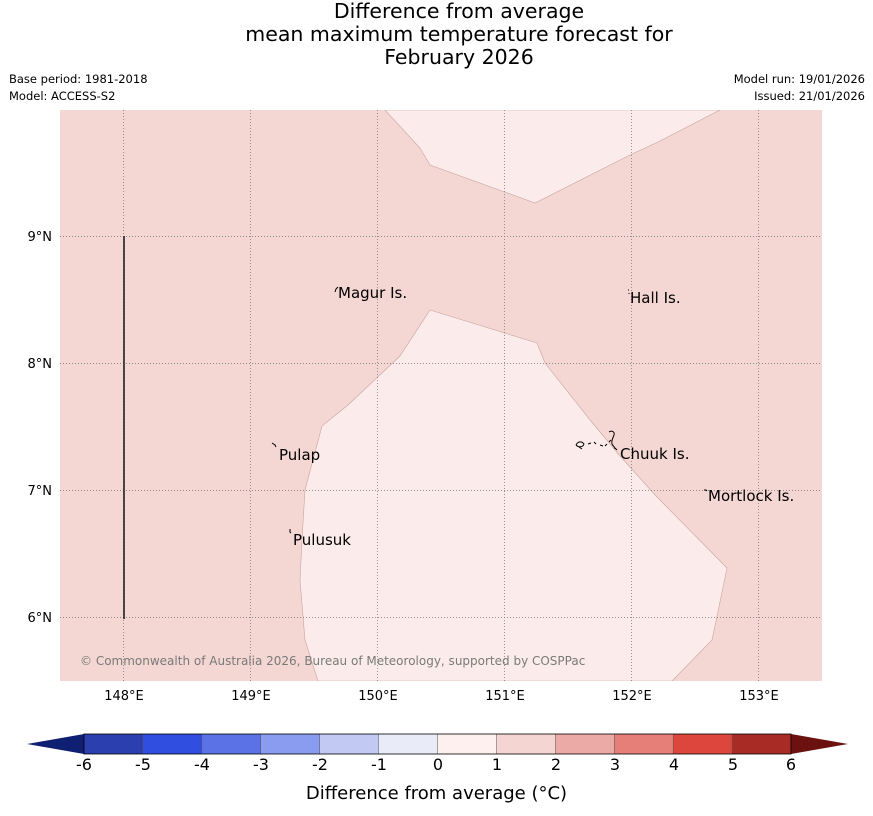 The width and height of the screenshot is (873, 816). What do you see at coordinates (84, 764) in the screenshot?
I see `cbar-tick: -6` at bounding box center [84, 764].